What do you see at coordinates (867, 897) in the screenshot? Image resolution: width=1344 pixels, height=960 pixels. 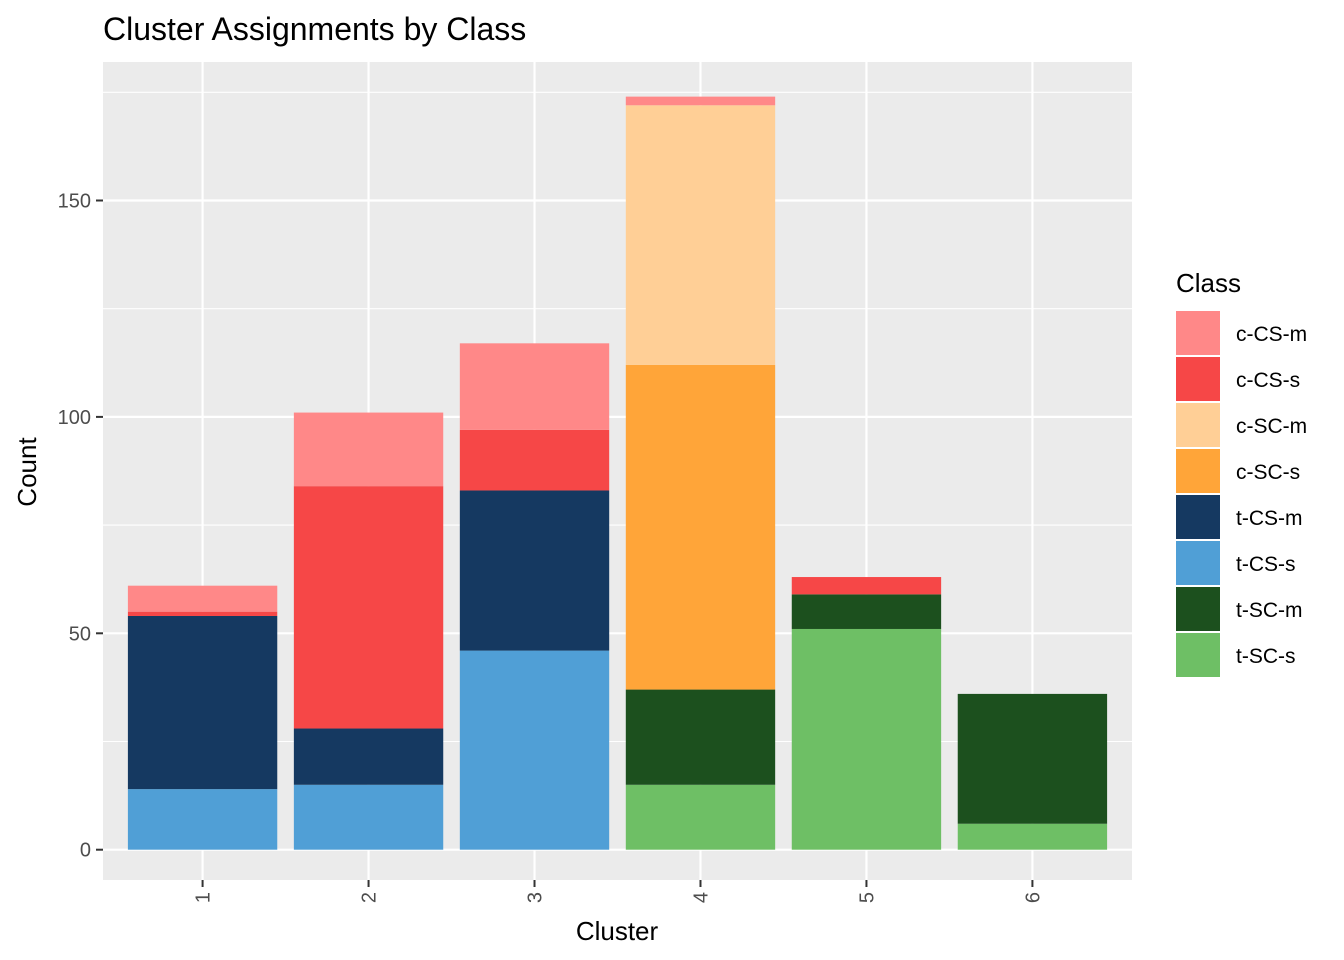 I see `x-tick-label: 5` at bounding box center [867, 897].